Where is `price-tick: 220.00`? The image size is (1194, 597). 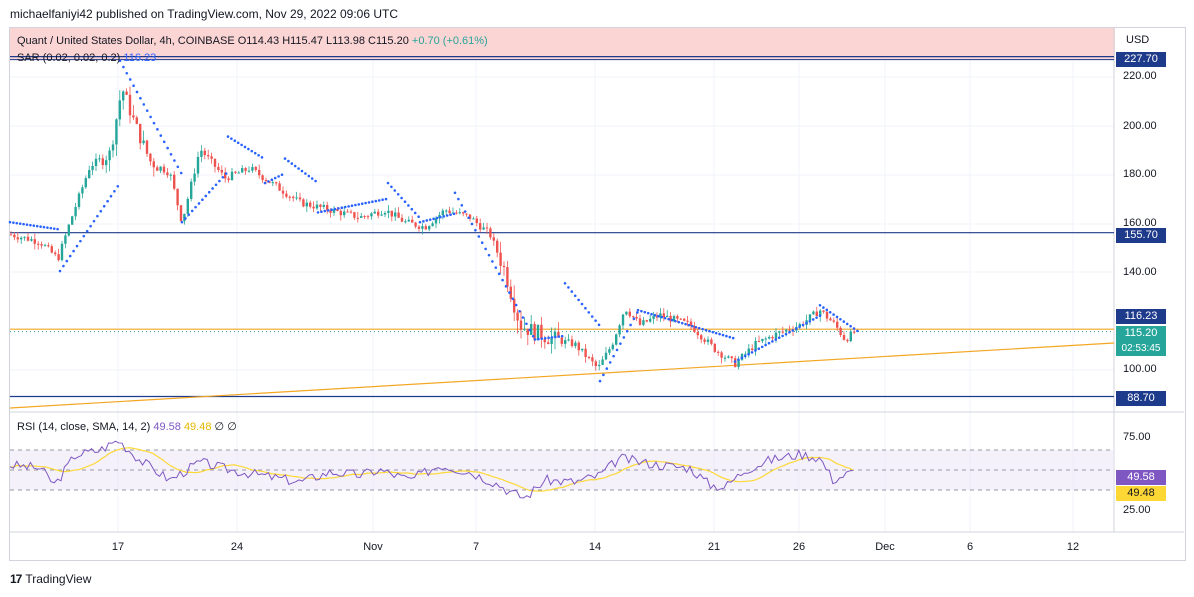
price-tick: 220.00 is located at coordinates (1140, 76).